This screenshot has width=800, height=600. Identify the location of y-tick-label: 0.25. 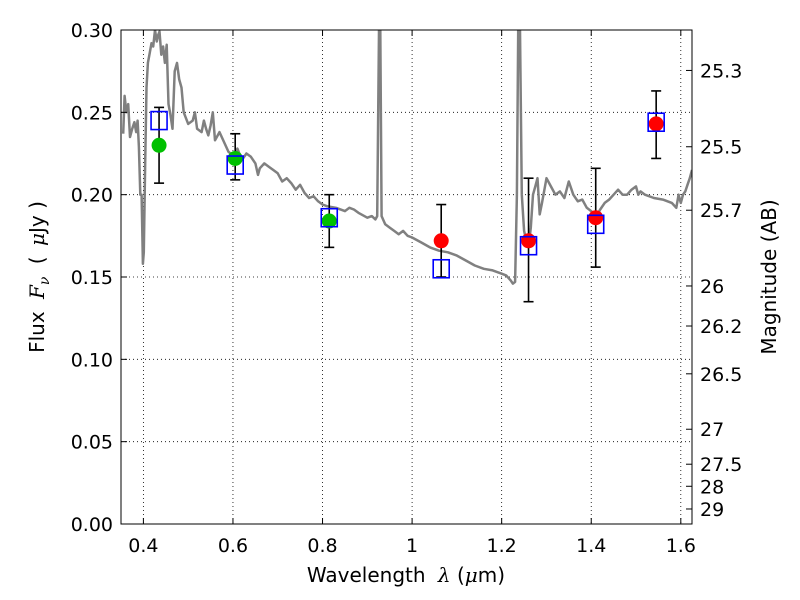
(92, 113).